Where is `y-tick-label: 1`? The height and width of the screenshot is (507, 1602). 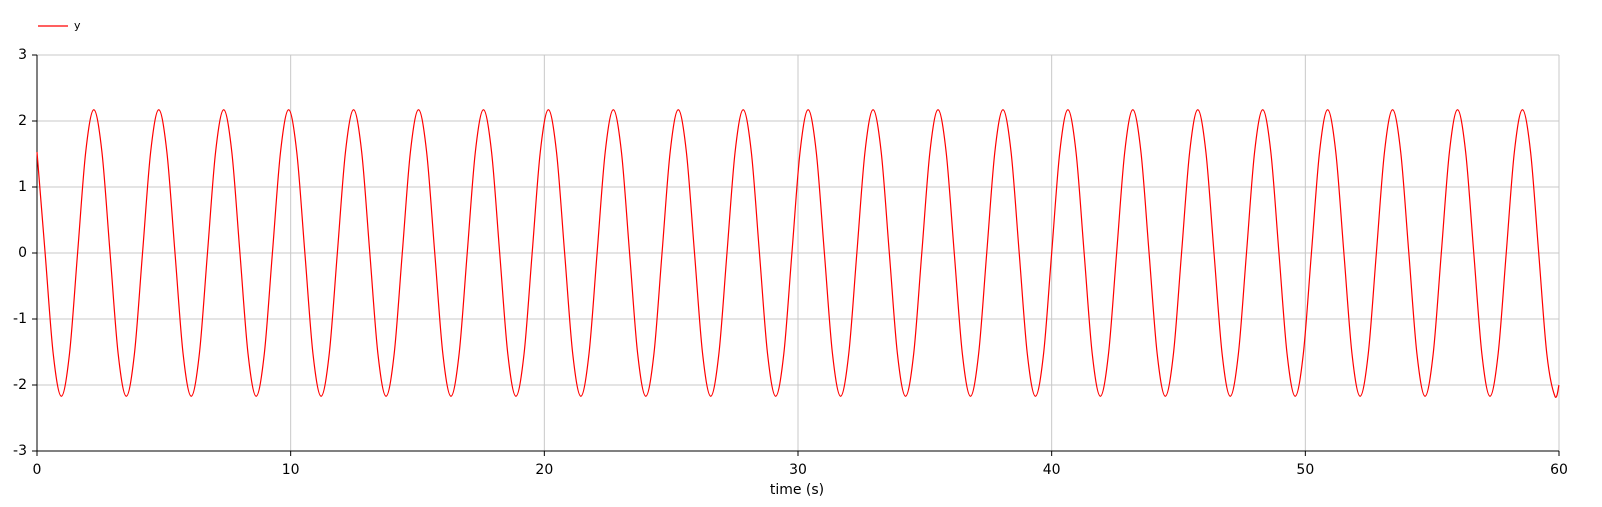 y-tick-label: 1 is located at coordinates (22, 187).